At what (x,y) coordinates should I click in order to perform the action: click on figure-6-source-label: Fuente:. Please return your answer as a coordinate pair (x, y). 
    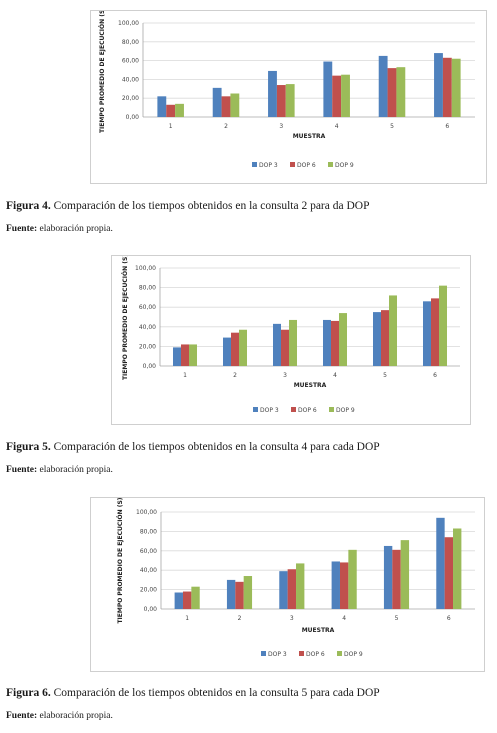
    Looking at the image, I should click on (22, 716).